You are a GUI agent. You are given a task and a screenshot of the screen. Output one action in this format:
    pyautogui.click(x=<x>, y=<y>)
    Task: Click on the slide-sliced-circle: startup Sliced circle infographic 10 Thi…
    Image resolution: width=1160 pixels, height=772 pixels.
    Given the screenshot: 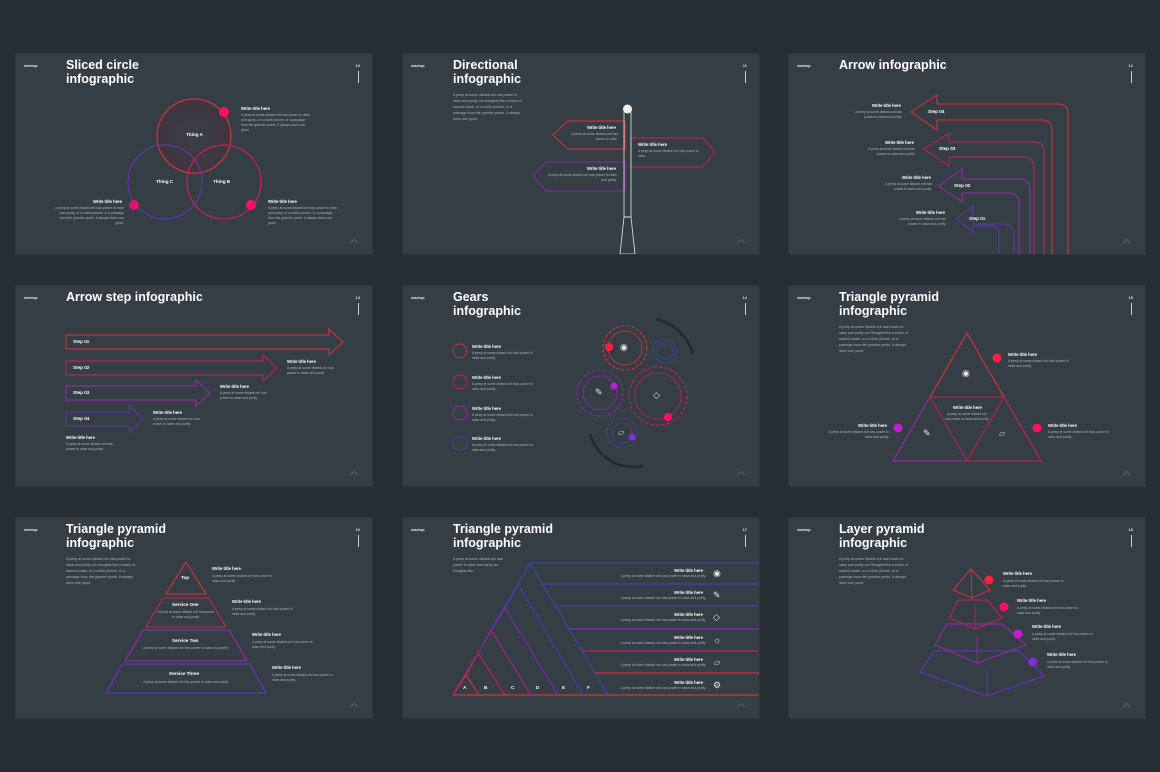 What is the action you would take?
    pyautogui.click(x=194, y=154)
    